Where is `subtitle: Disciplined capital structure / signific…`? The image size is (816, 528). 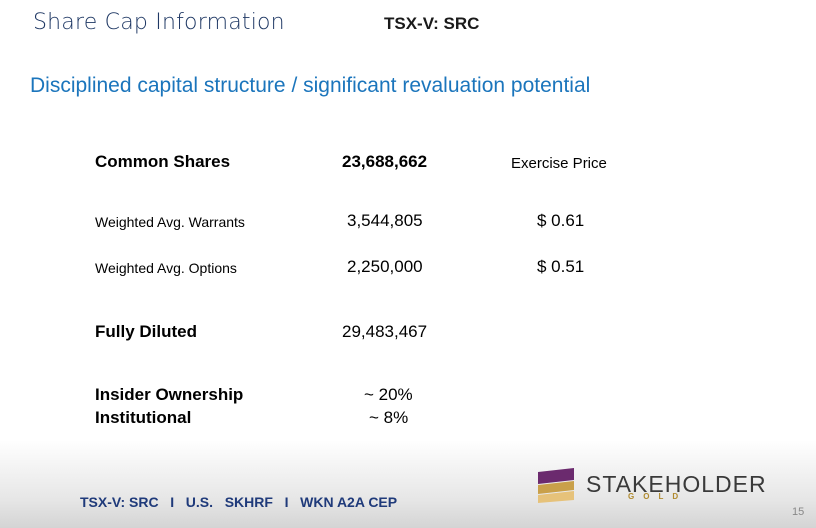
subtitle: Disciplined capital structure / signific… is located at coordinates (310, 85).